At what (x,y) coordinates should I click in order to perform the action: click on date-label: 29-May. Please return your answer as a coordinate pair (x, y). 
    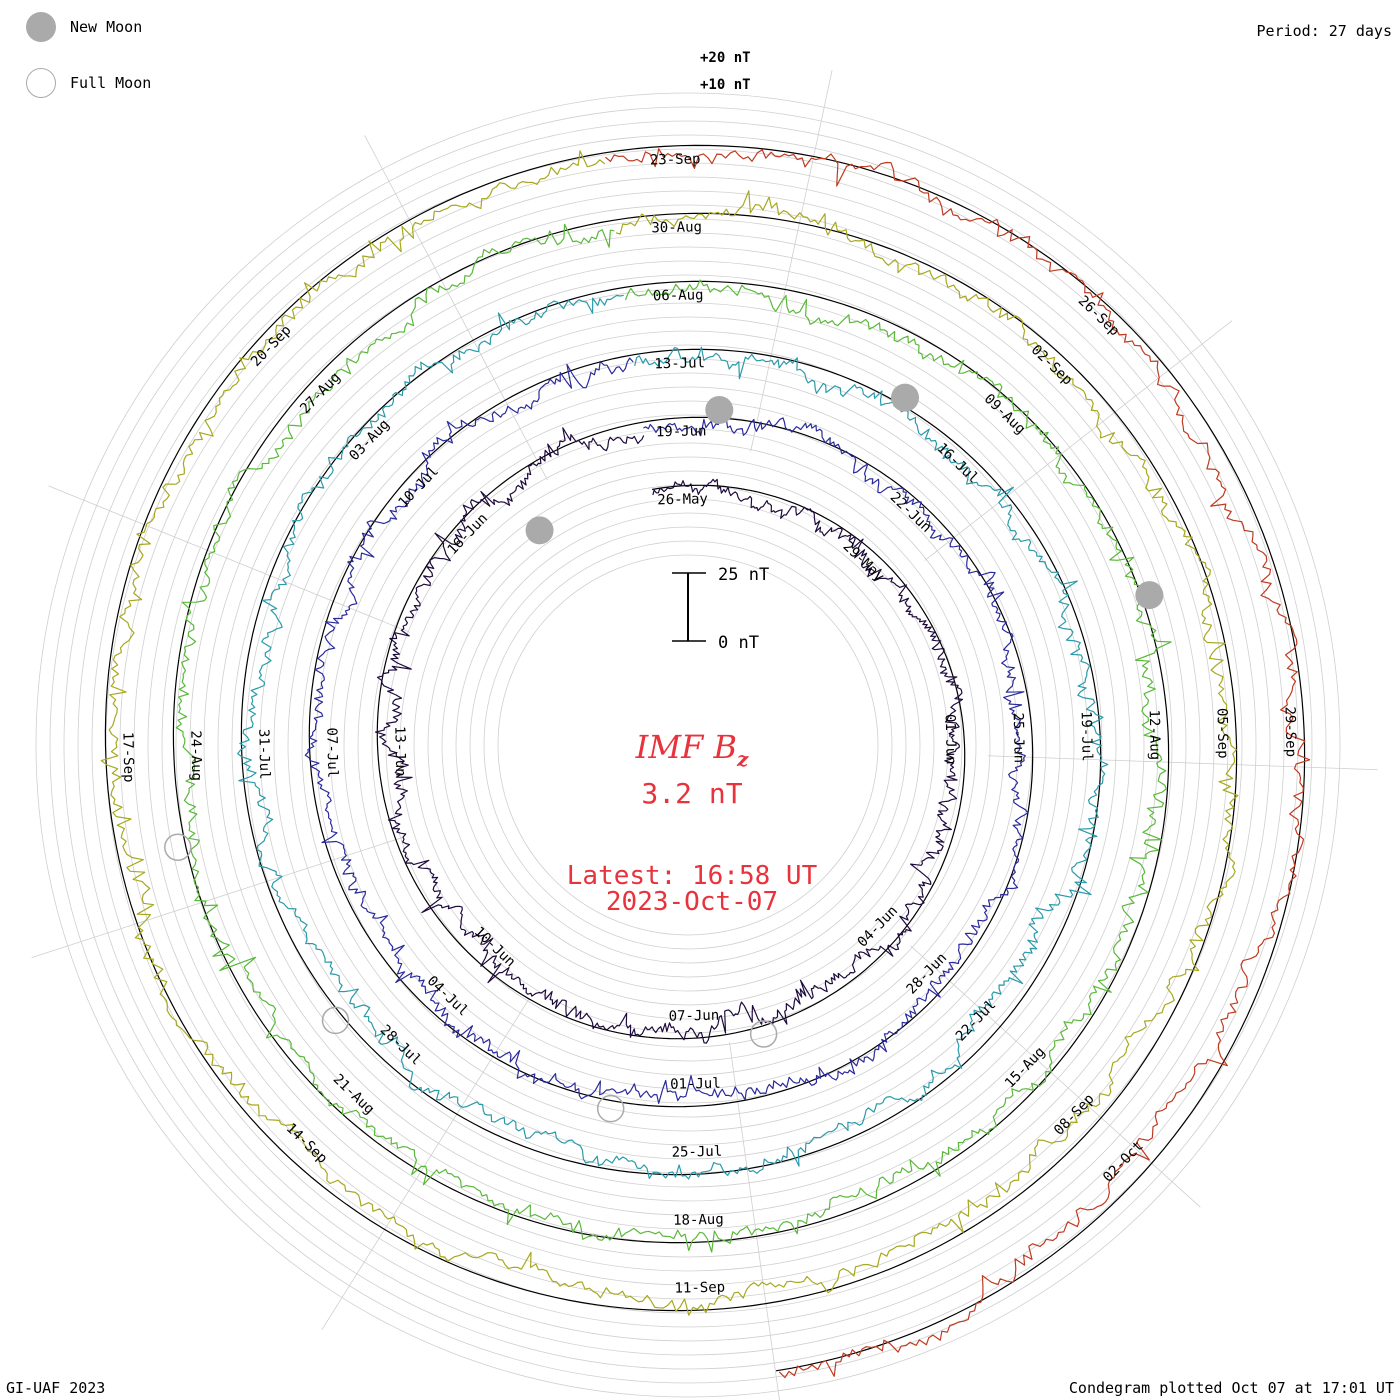
    Looking at the image, I should click on (864, 561).